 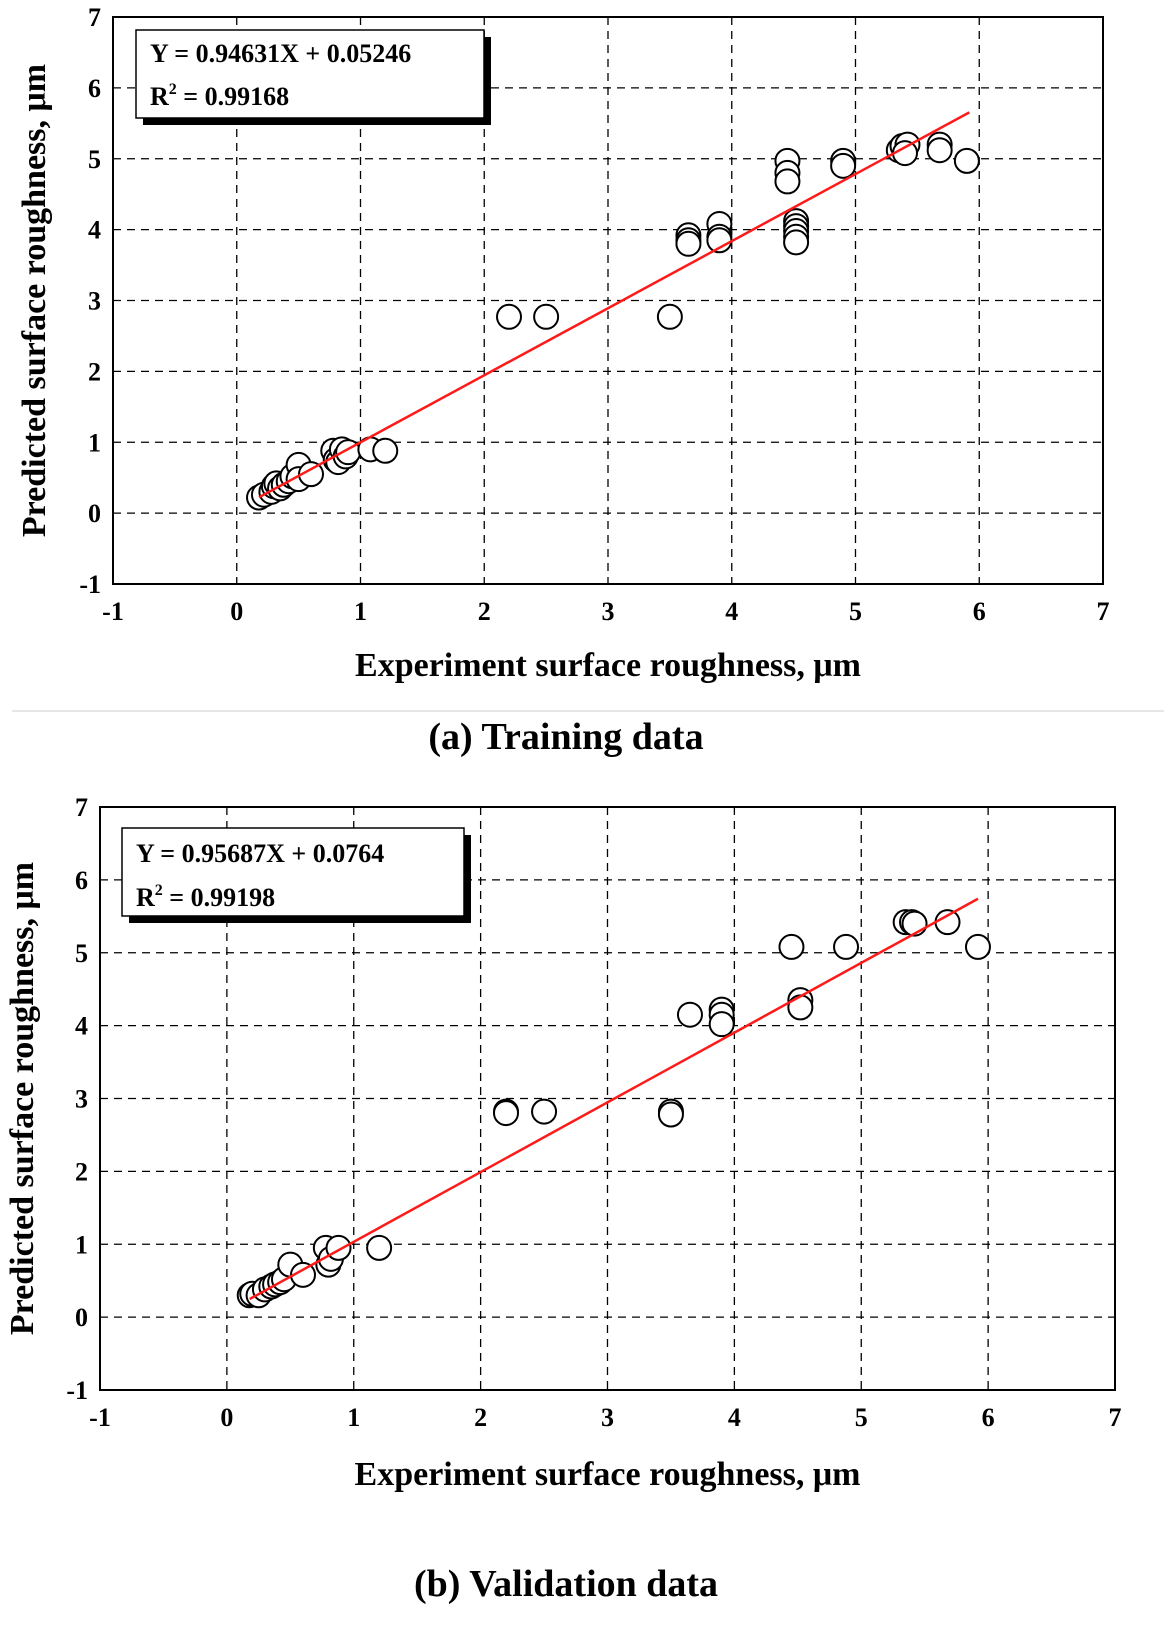 I want to click on panel-caption: (b) Validation data, so click(x=566, y=1584).